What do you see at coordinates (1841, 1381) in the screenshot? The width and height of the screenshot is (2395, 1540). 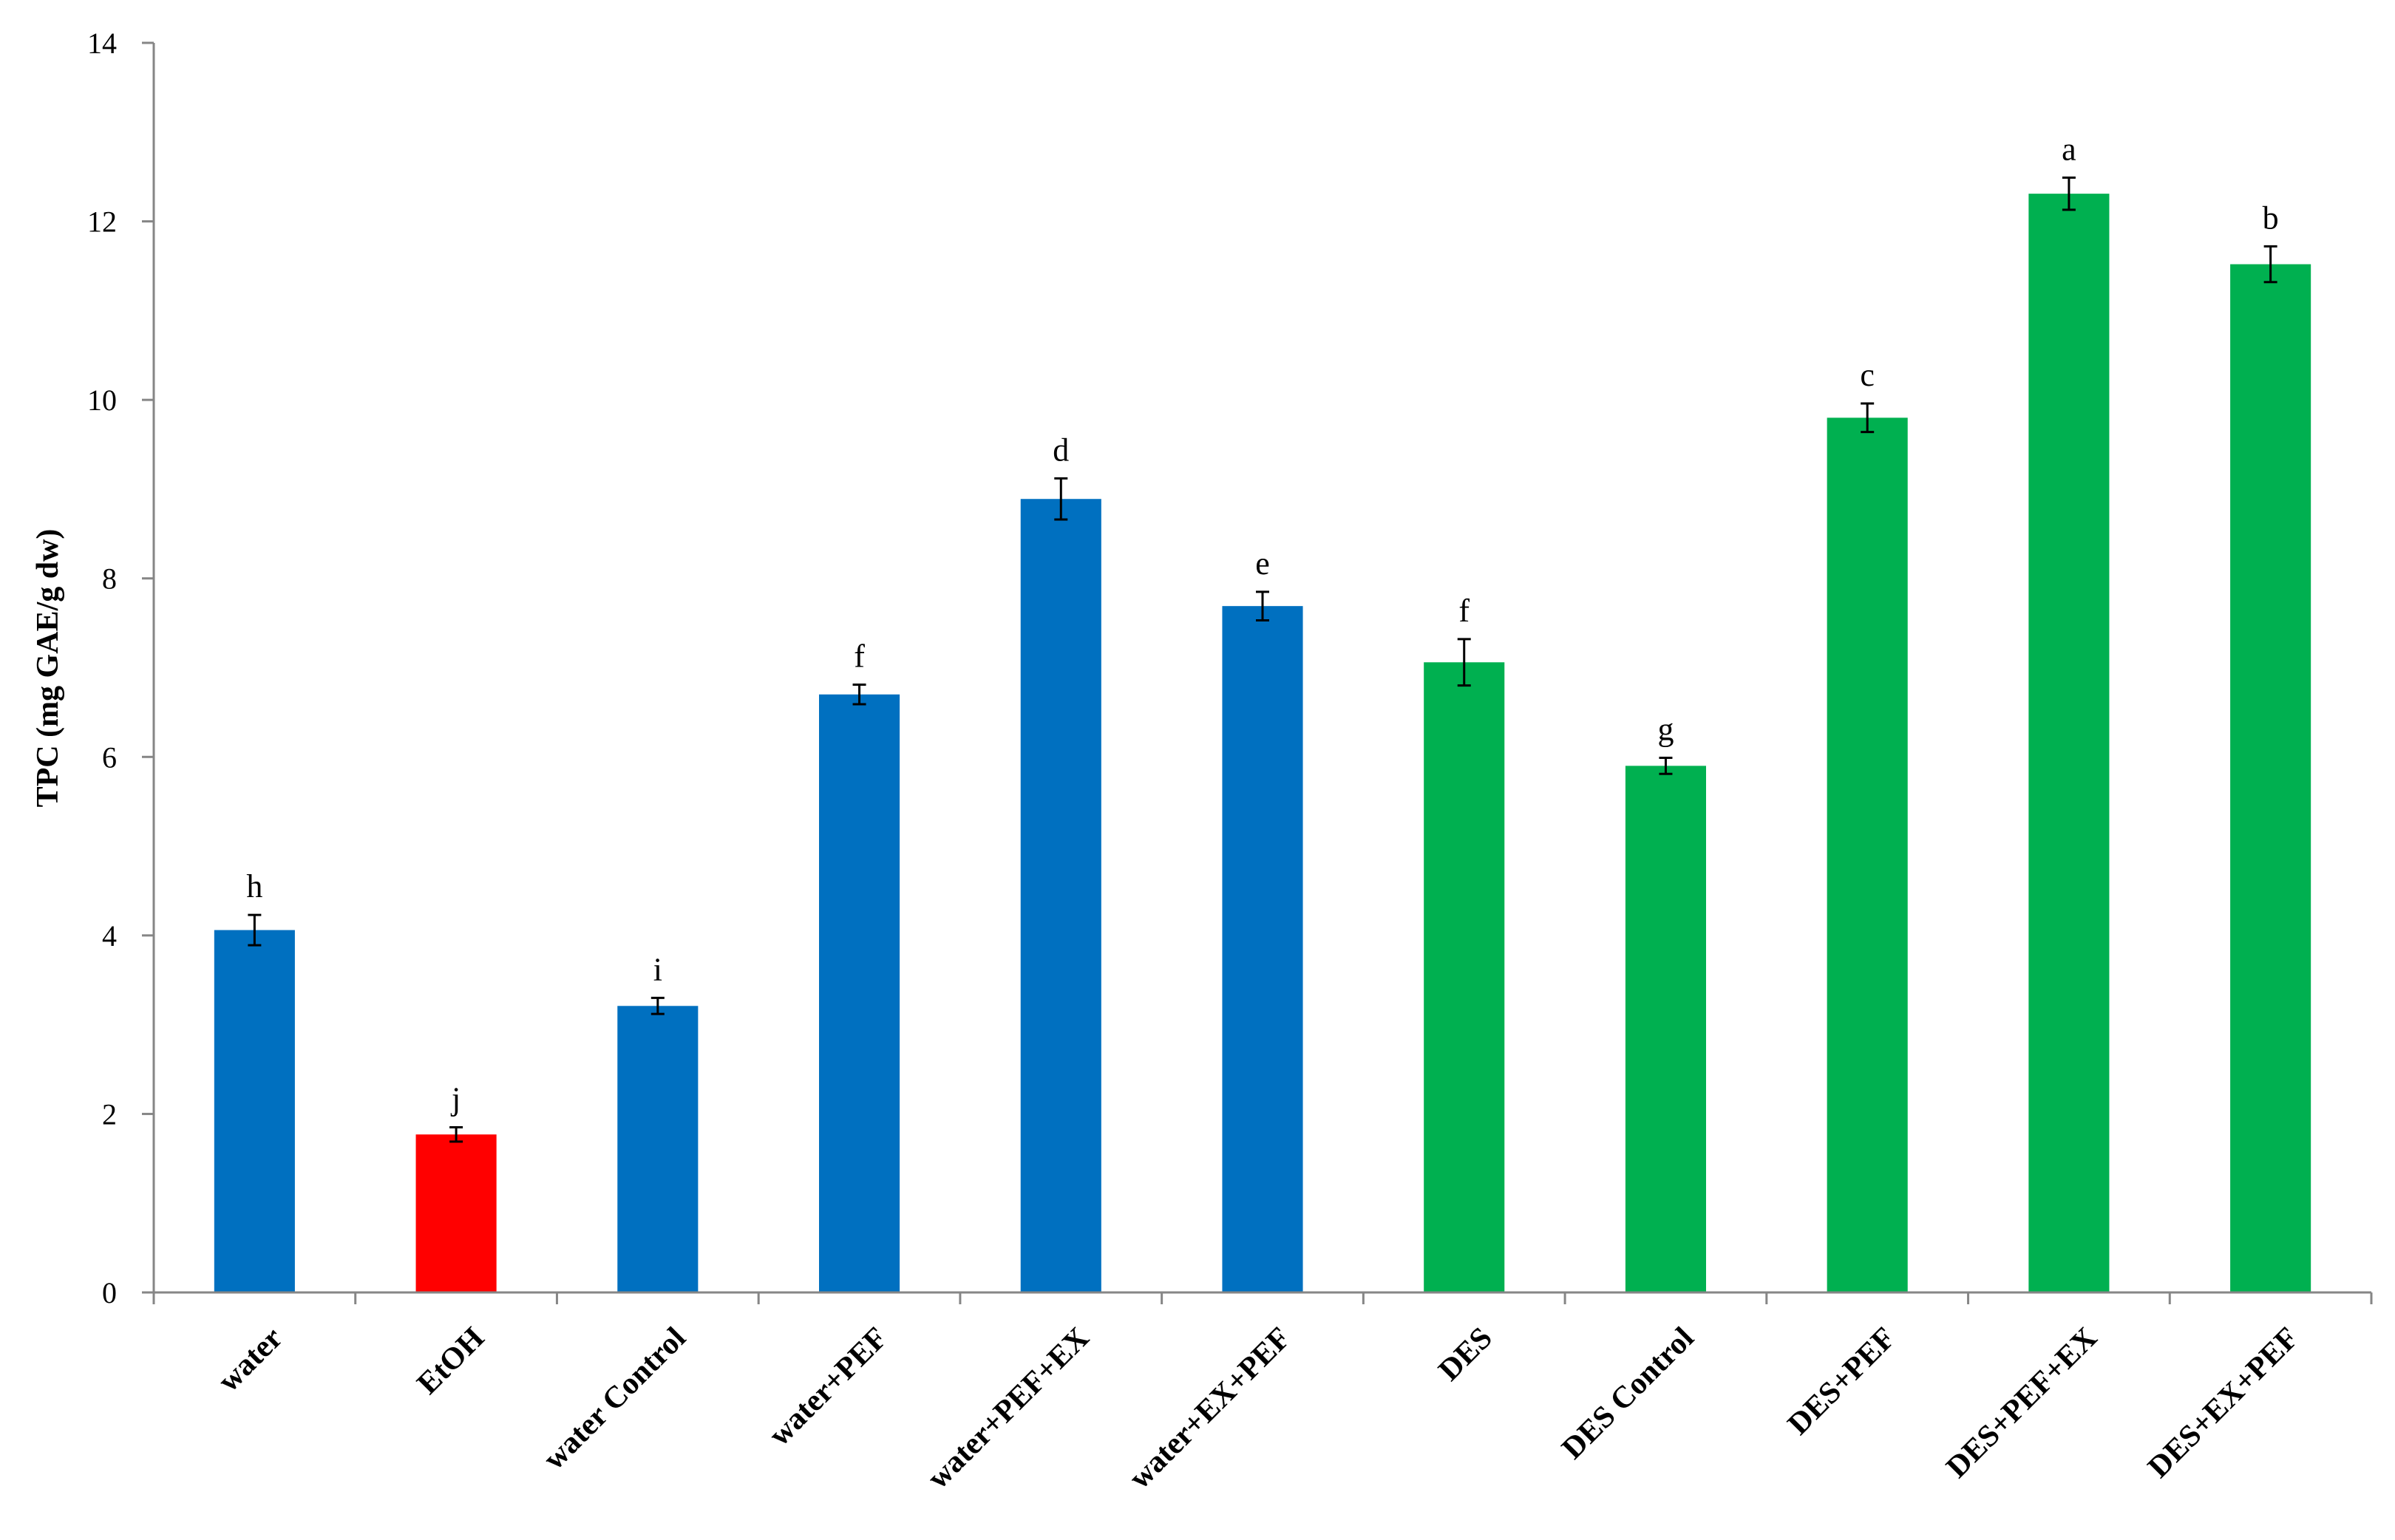 I see `x-category-label: DES+PEF` at bounding box center [1841, 1381].